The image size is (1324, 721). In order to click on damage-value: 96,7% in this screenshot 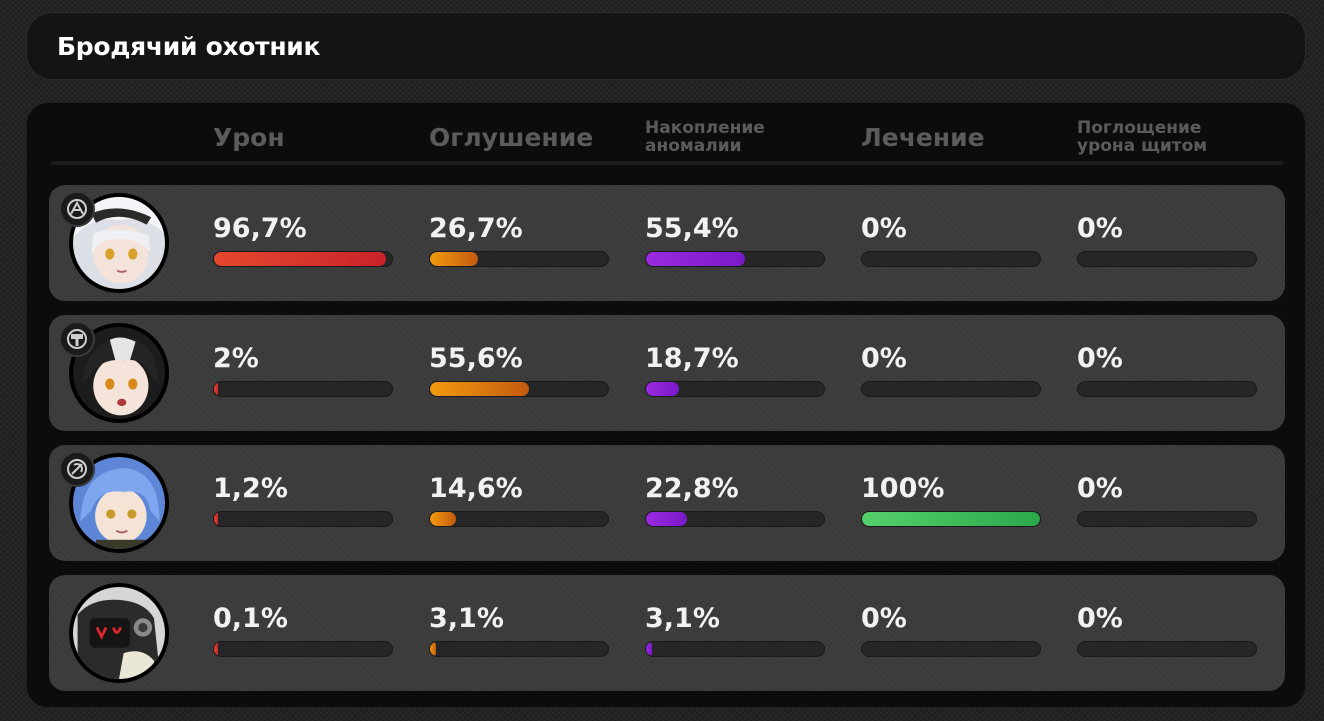, I will do `click(260, 228)`.